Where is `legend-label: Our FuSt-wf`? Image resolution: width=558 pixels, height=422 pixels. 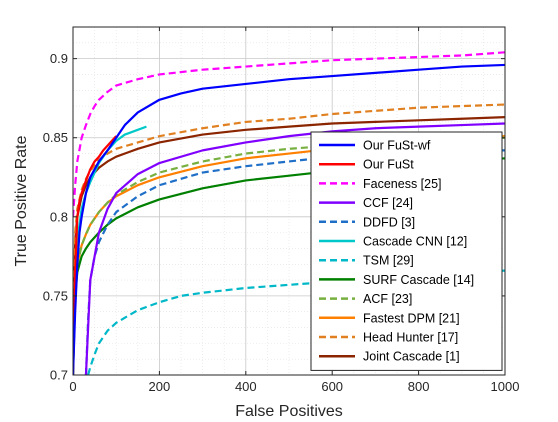
legend-label: Our FuSt-wf is located at coordinates (397, 146).